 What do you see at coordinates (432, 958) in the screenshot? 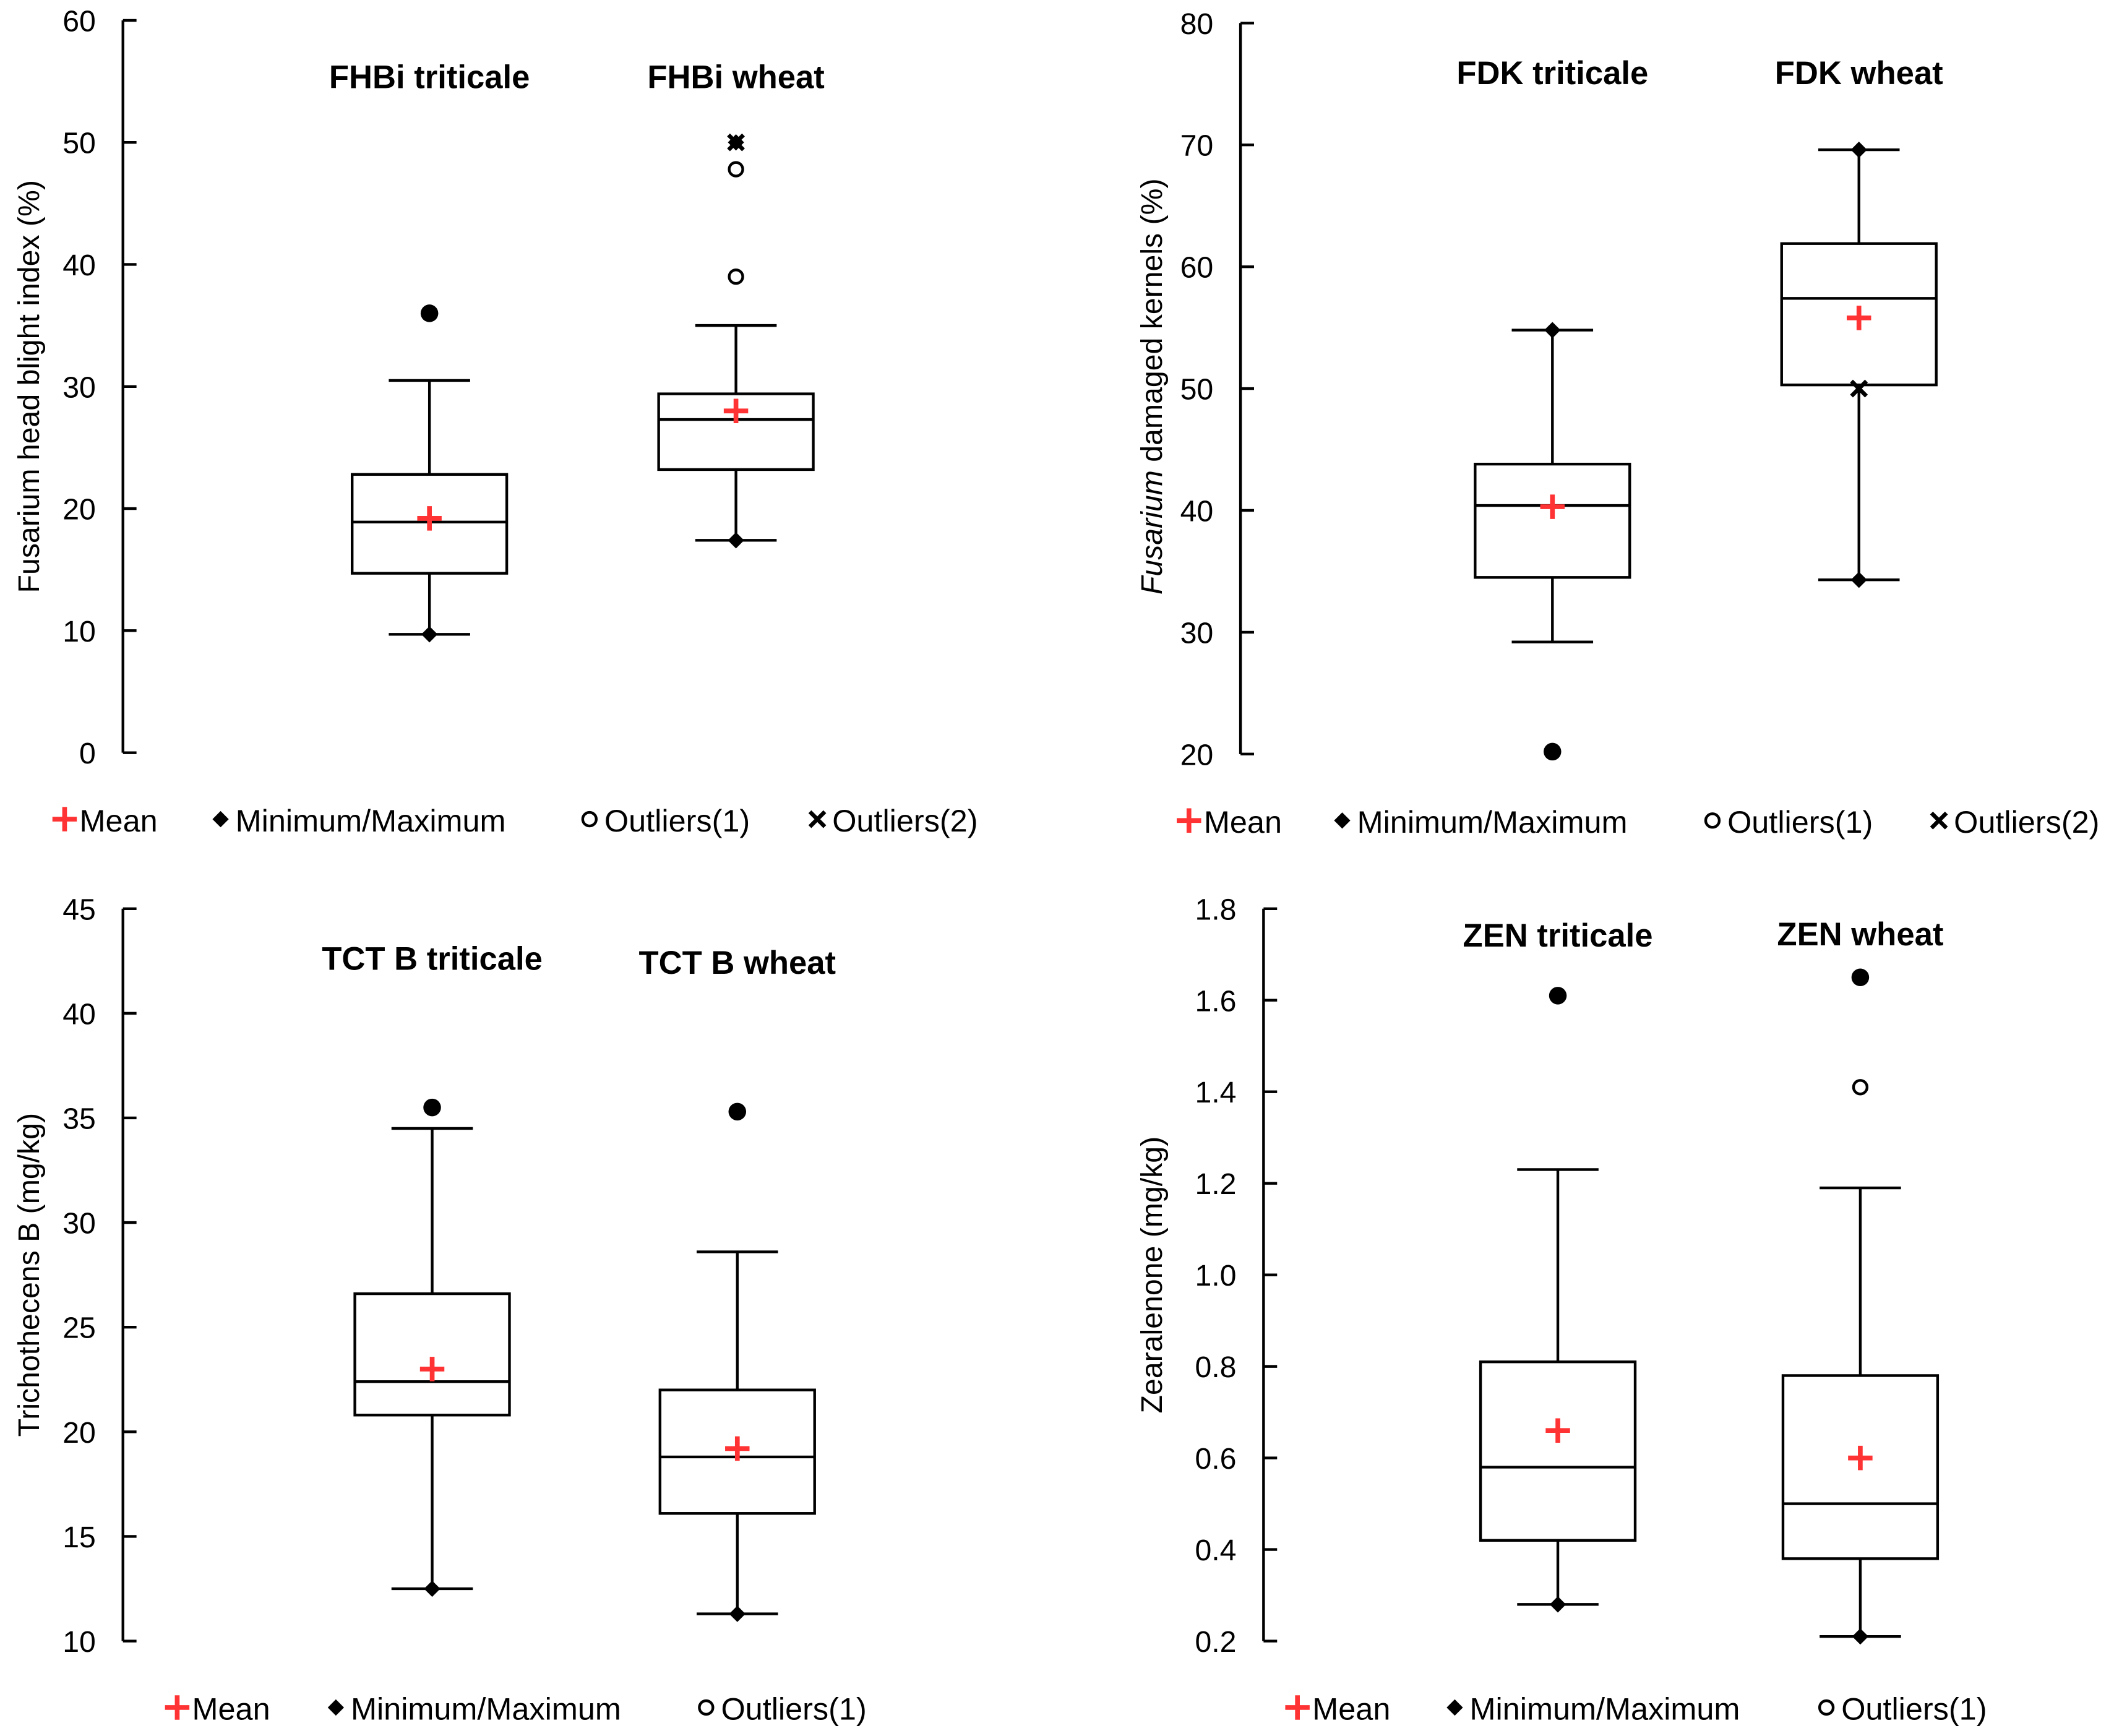
I see `group-title: TCT B triticale` at bounding box center [432, 958].